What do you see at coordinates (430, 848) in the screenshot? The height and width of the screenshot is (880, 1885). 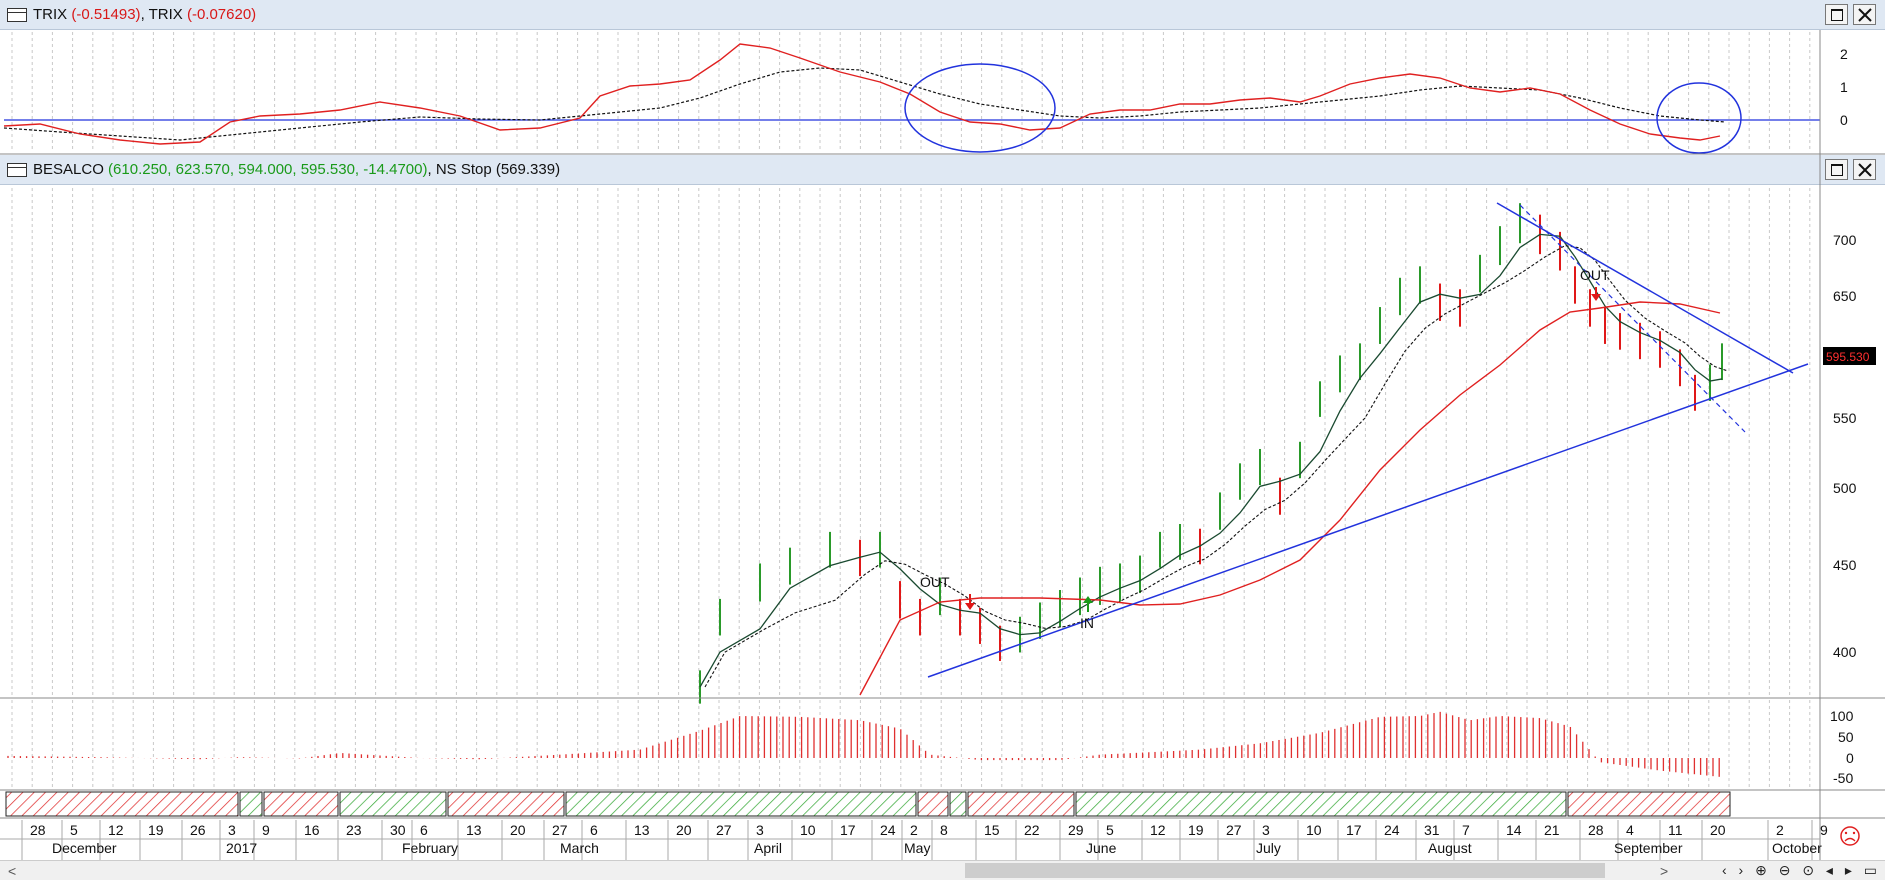 I see `month-label: February` at bounding box center [430, 848].